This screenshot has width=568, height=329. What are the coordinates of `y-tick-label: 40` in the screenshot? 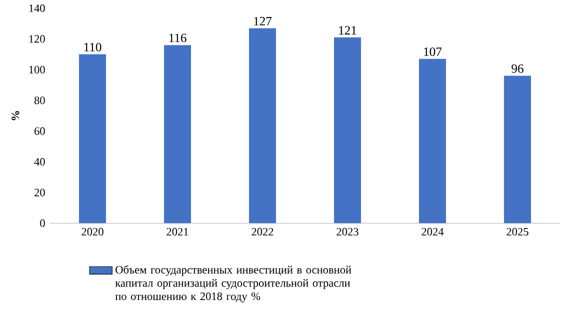 It's located at (39, 162).